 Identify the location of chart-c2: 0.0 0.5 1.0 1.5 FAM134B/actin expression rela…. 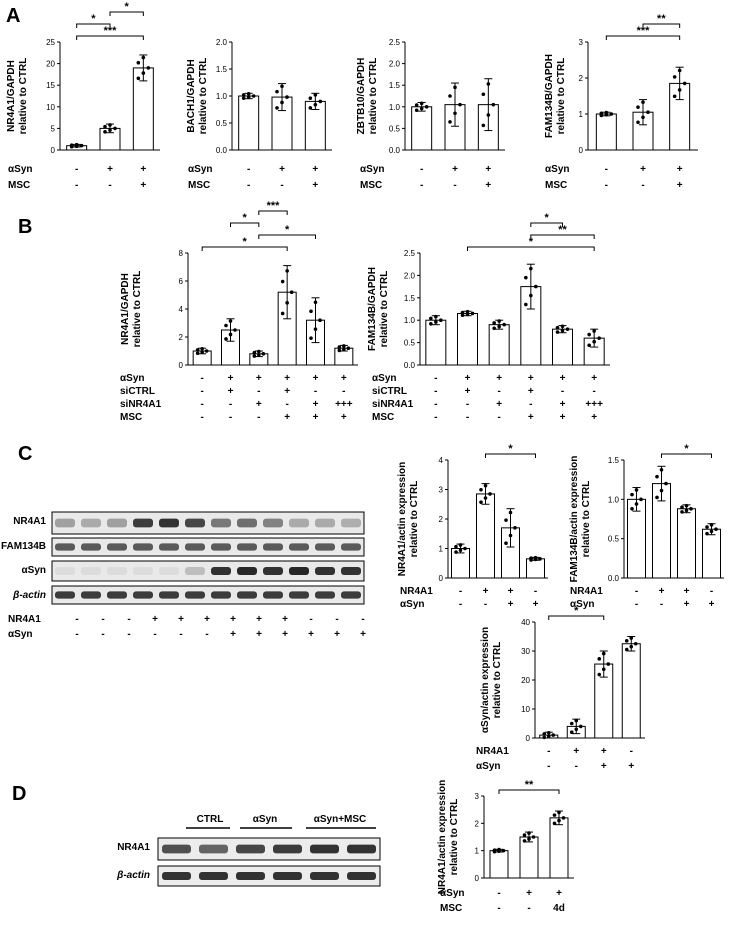
(646, 526).